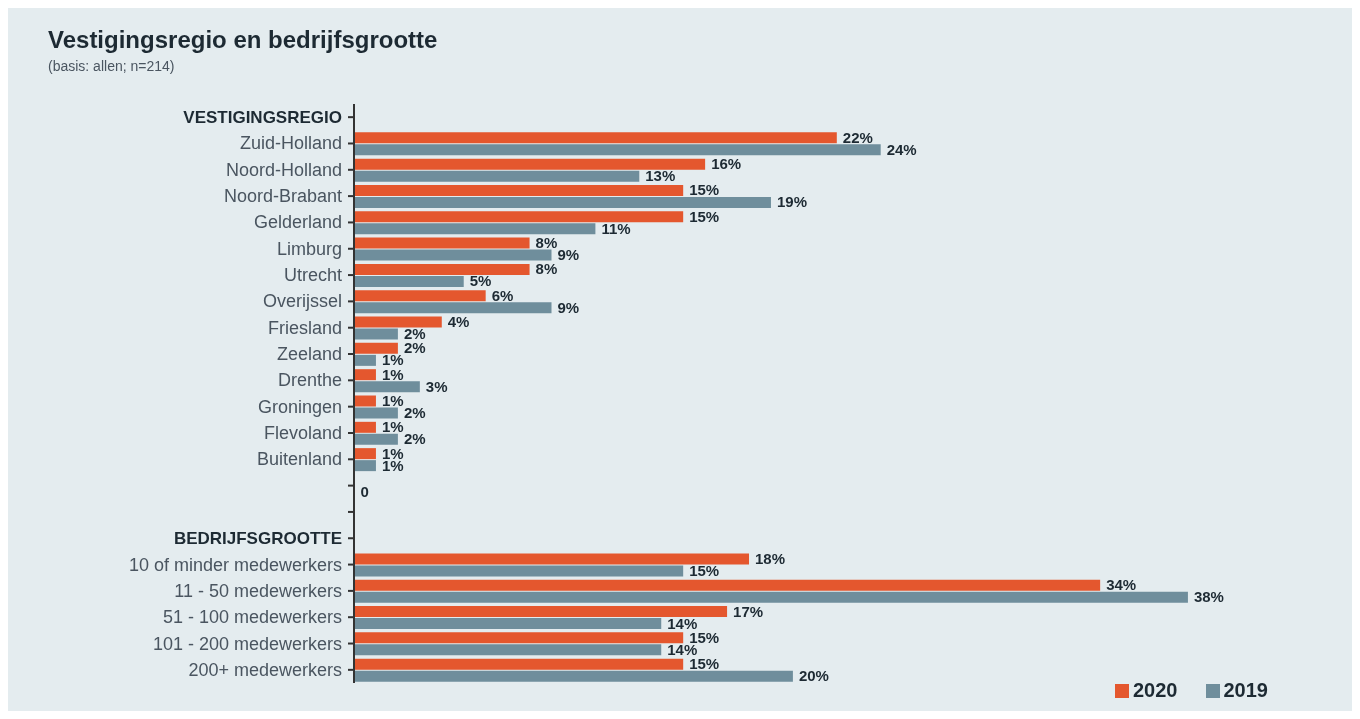 The image size is (1360, 719). Describe the element at coordinates (726, 164) in the screenshot. I see `data-label: 16%` at that location.